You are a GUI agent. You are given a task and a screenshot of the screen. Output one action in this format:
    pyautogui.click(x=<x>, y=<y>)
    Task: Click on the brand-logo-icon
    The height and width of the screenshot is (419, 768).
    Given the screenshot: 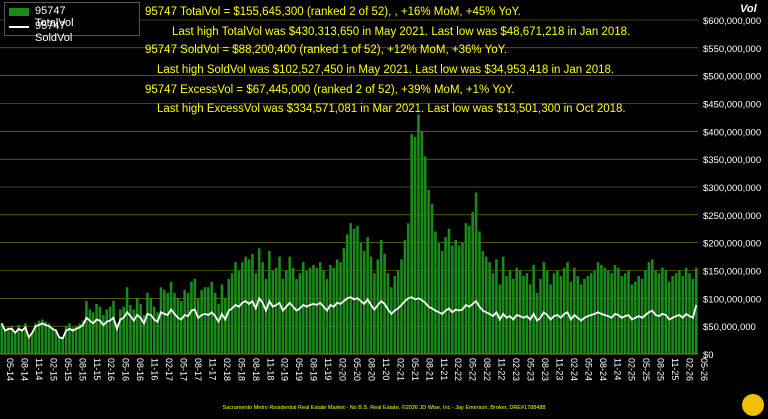 What is the action you would take?
    pyautogui.click(x=753, y=405)
    